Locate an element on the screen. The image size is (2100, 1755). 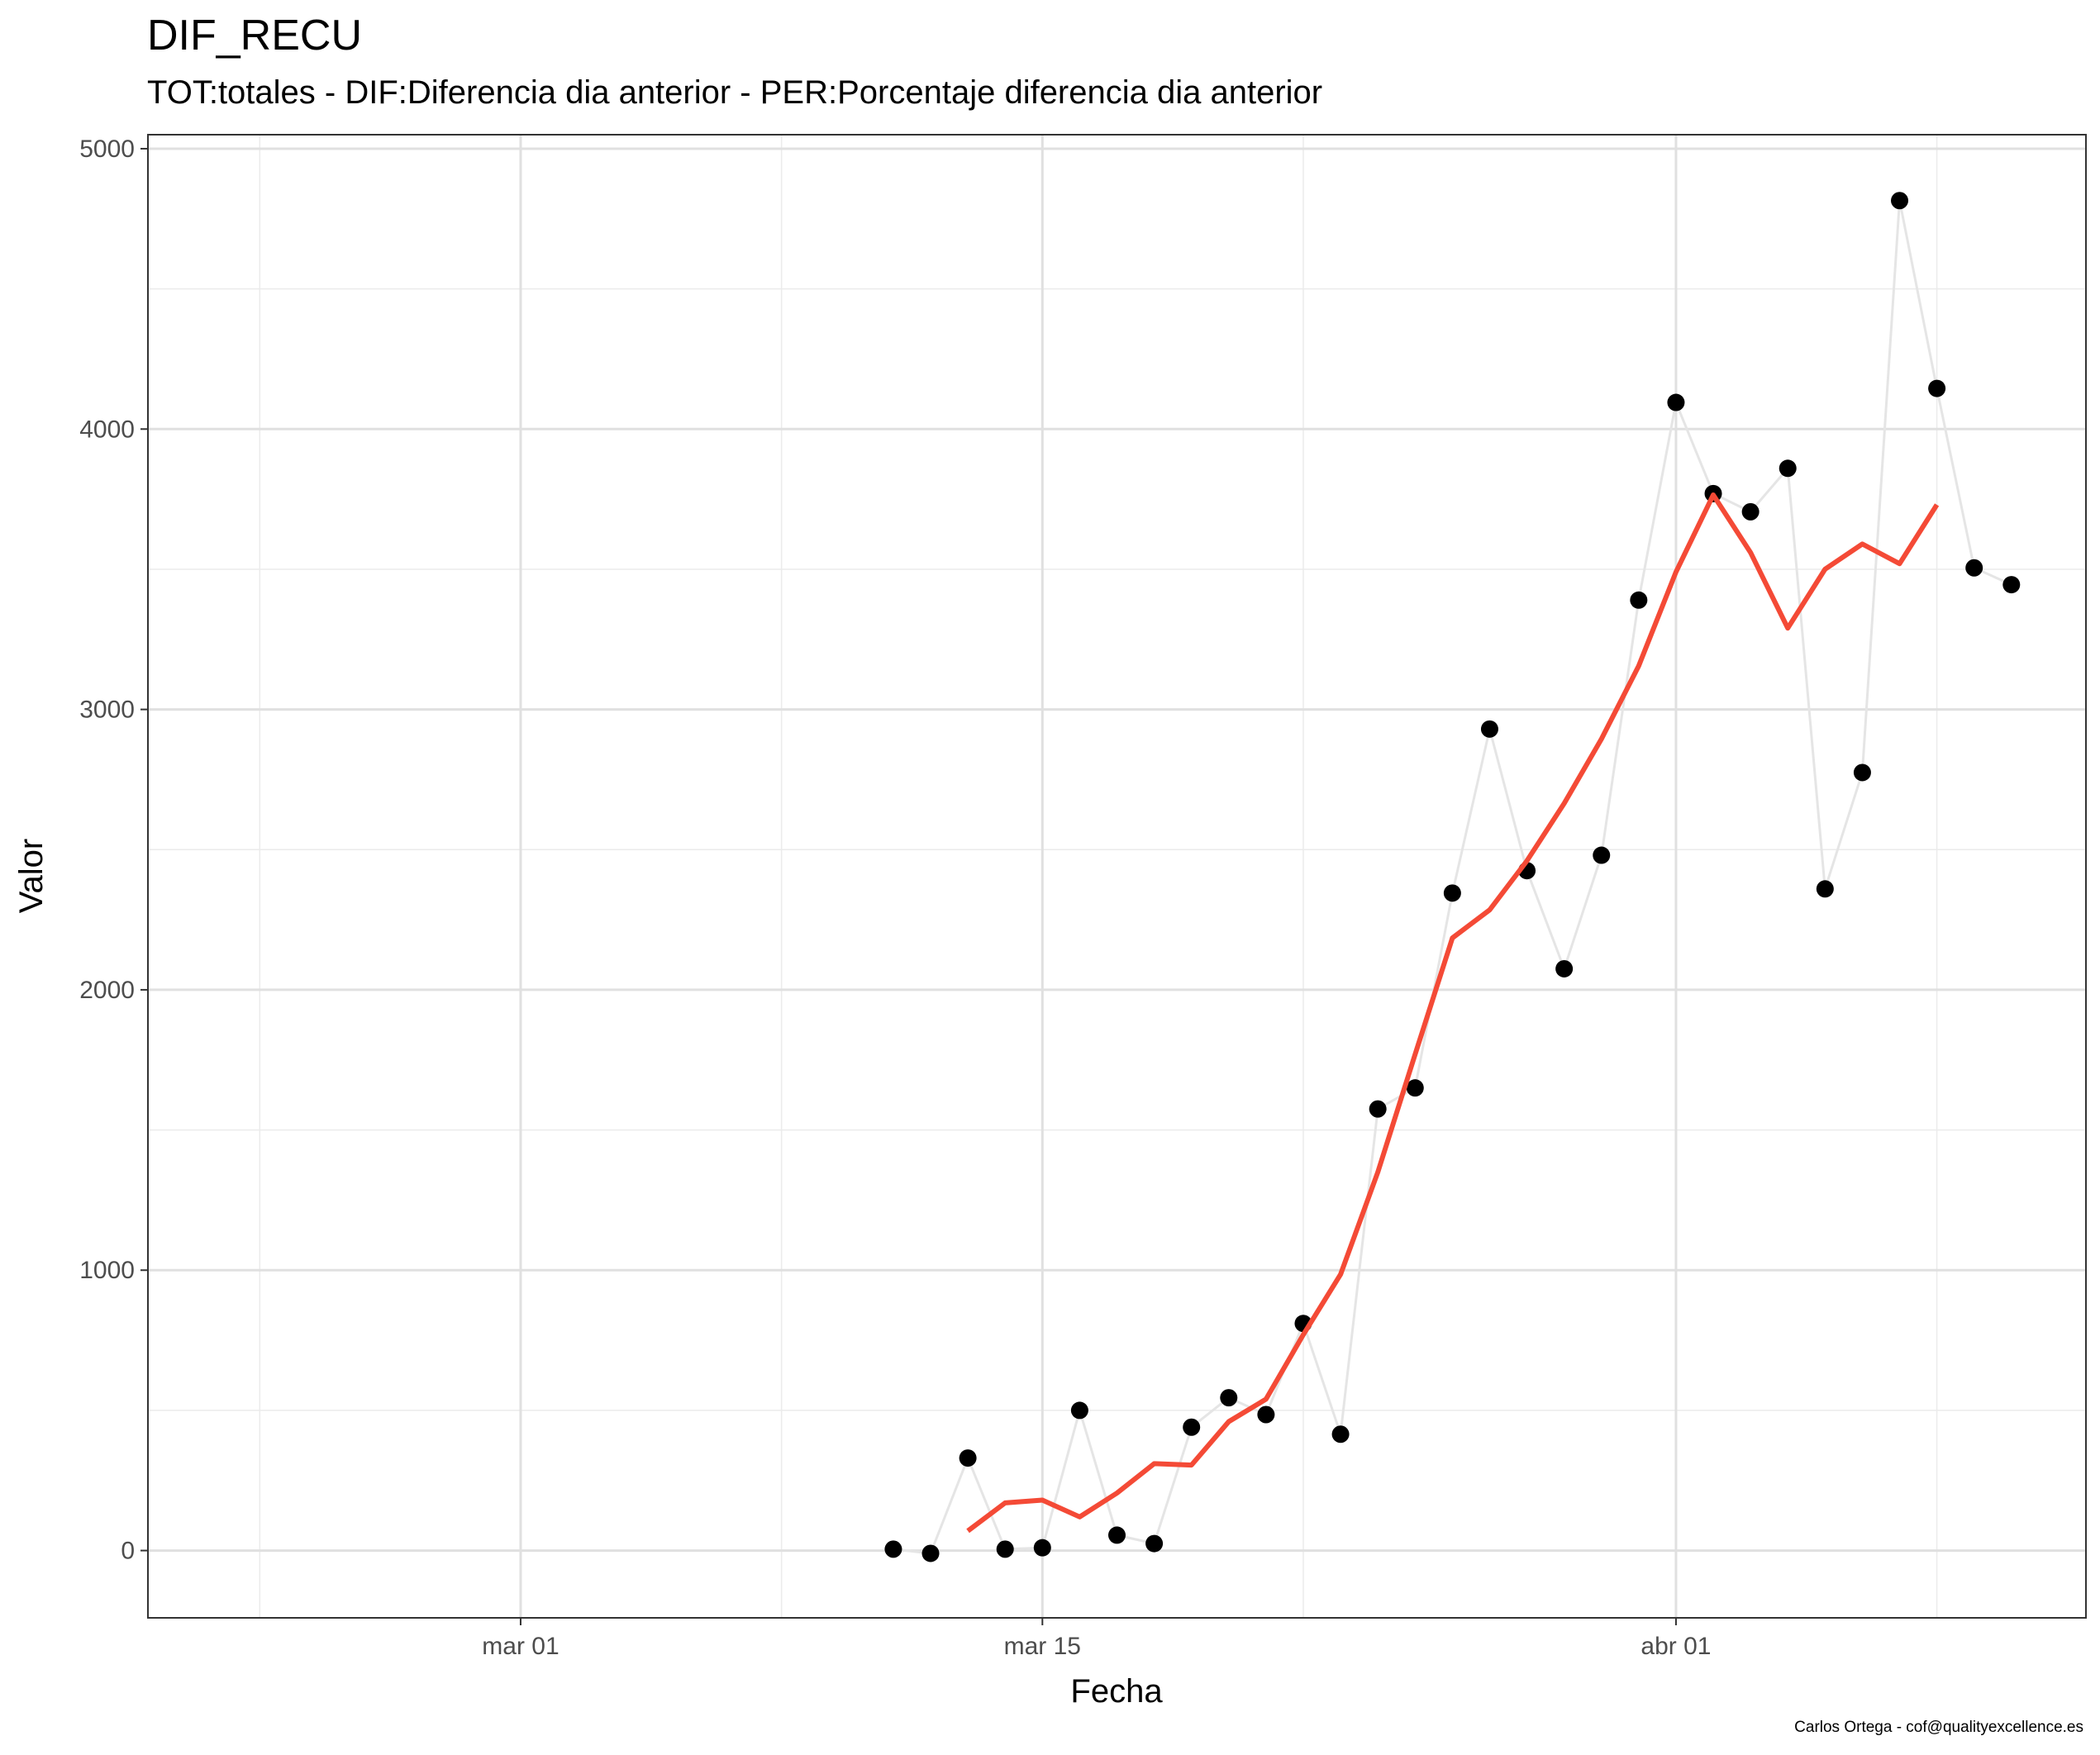
author-caption: Carlos Ortega - cof@qualityexcellence.es is located at coordinates (1938, 1727).